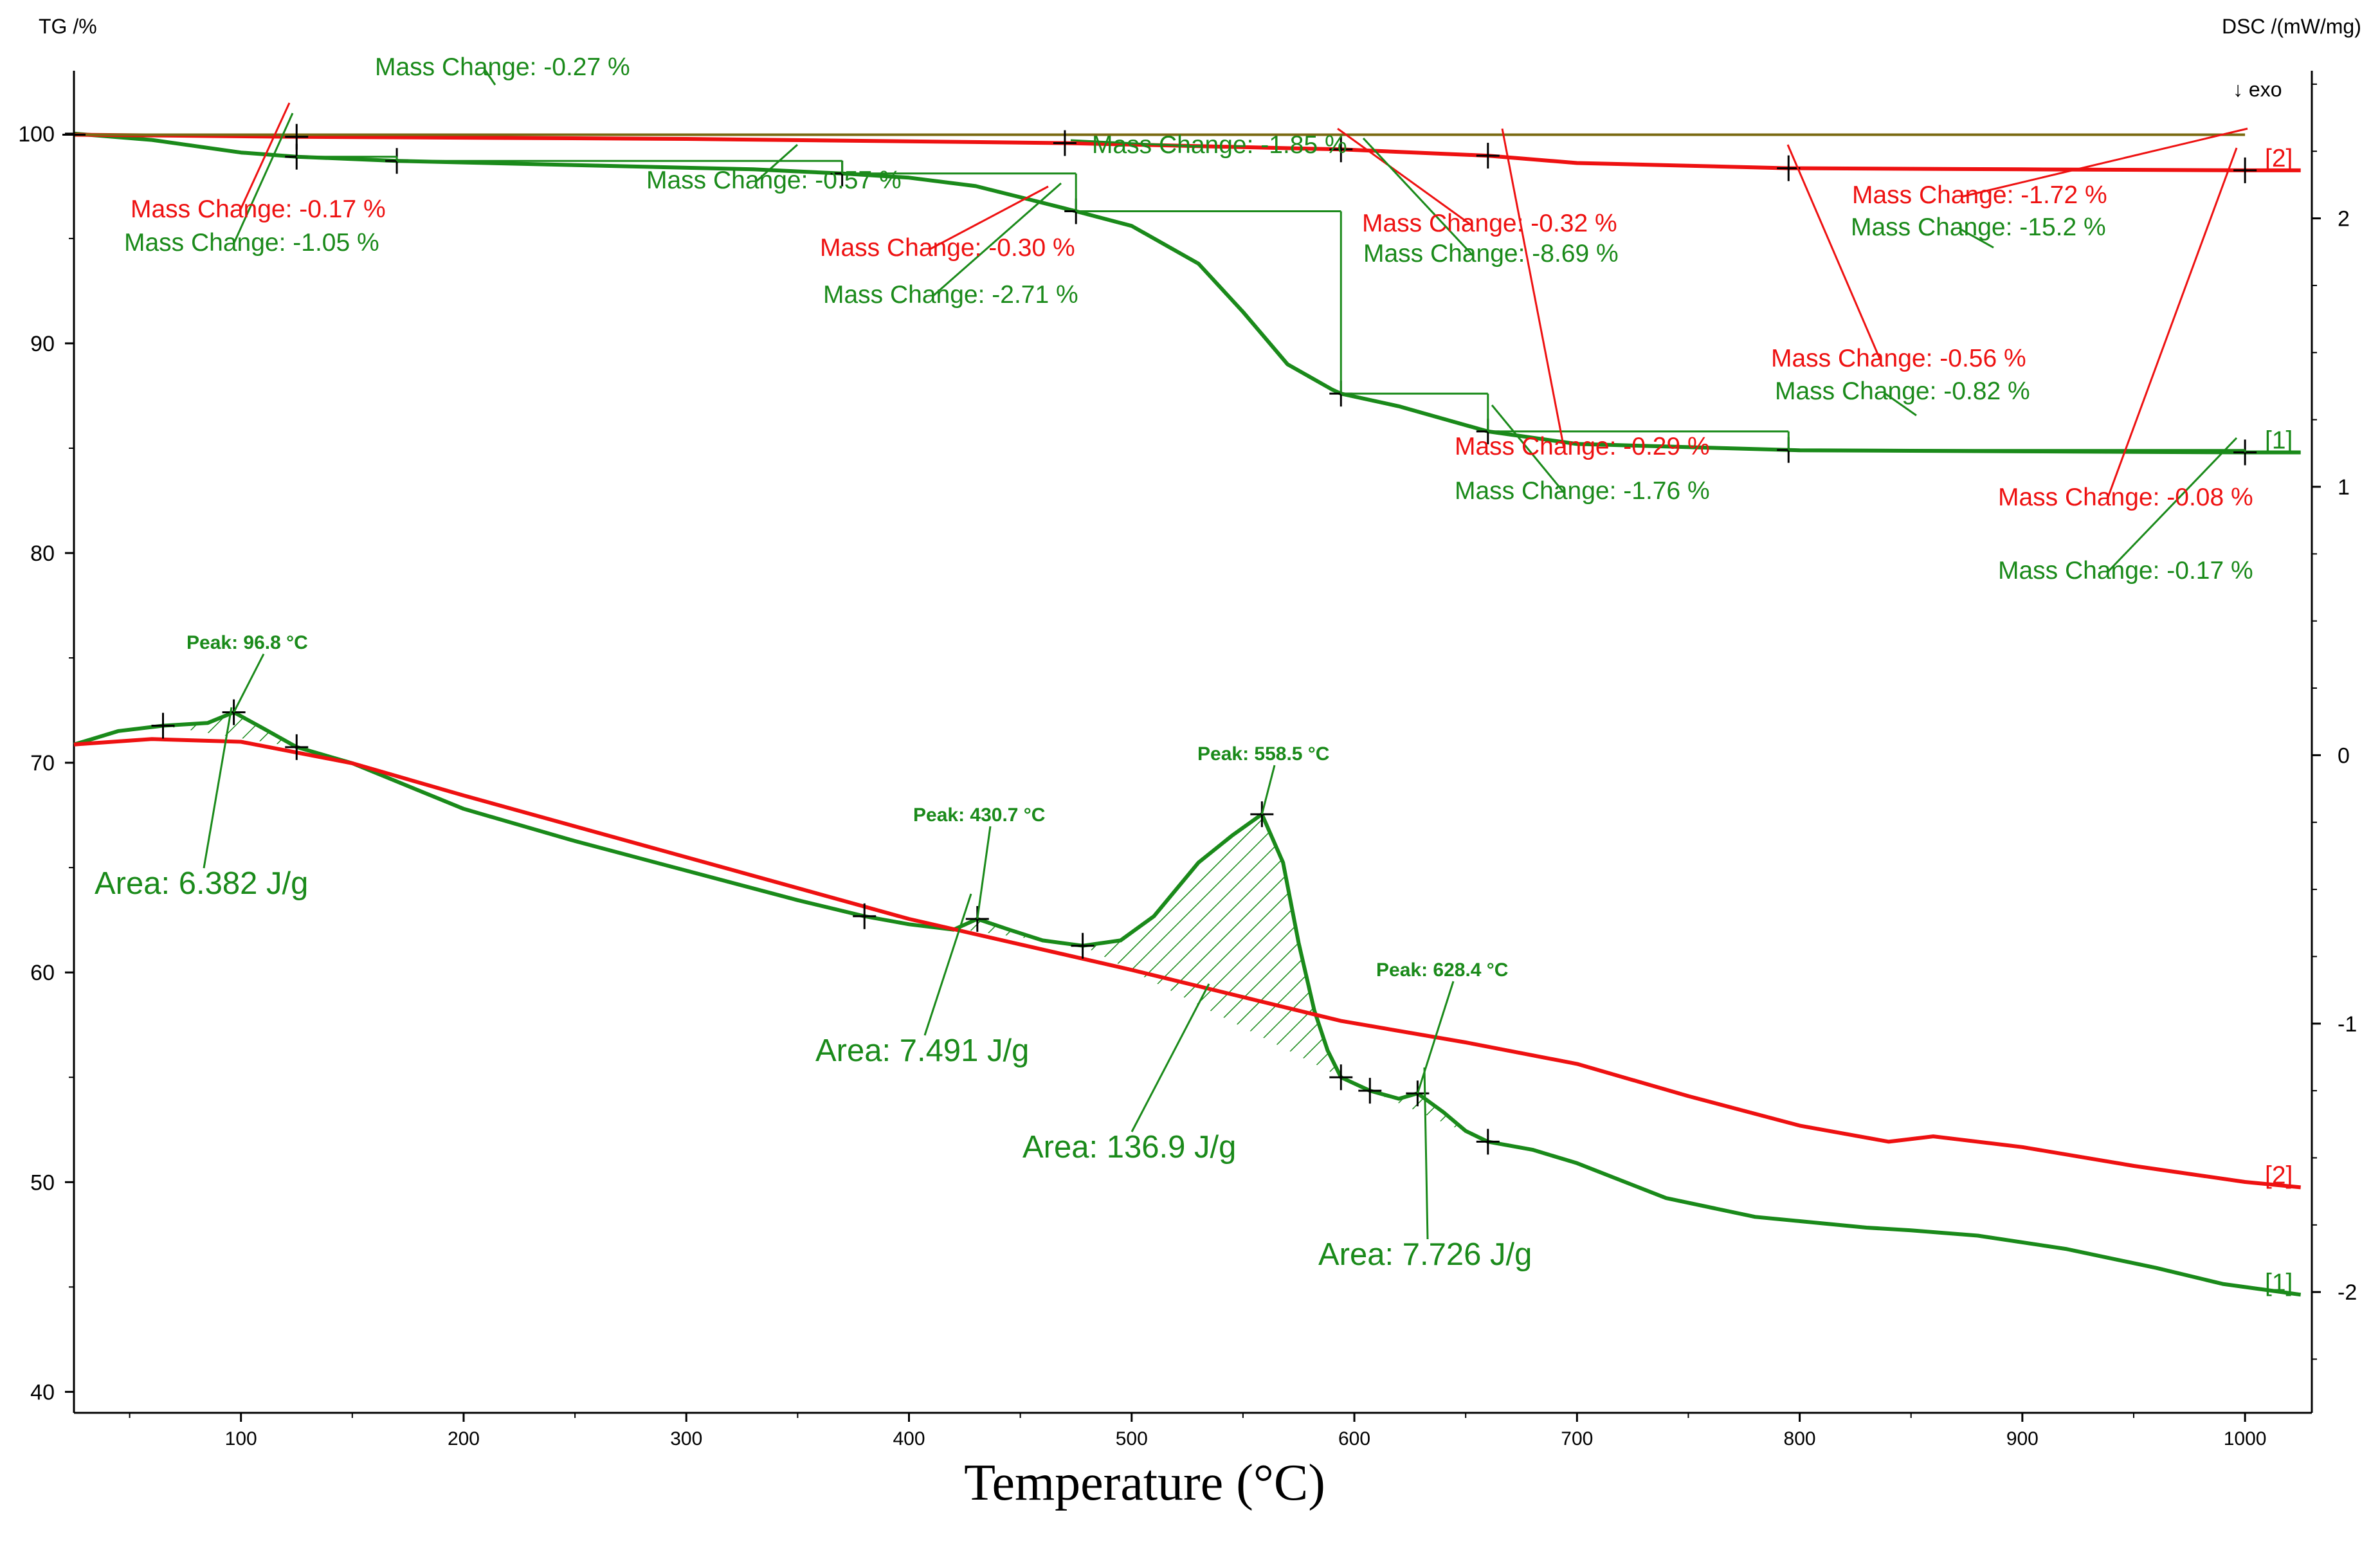  I want to click on area-label: Area: 6.382 J/g, so click(201, 883).